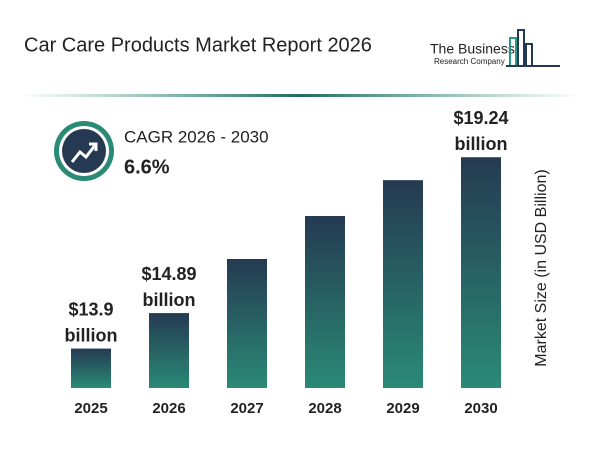  Describe the element at coordinates (168, 274) in the screenshot. I see `value-label-line: $14.89` at that location.